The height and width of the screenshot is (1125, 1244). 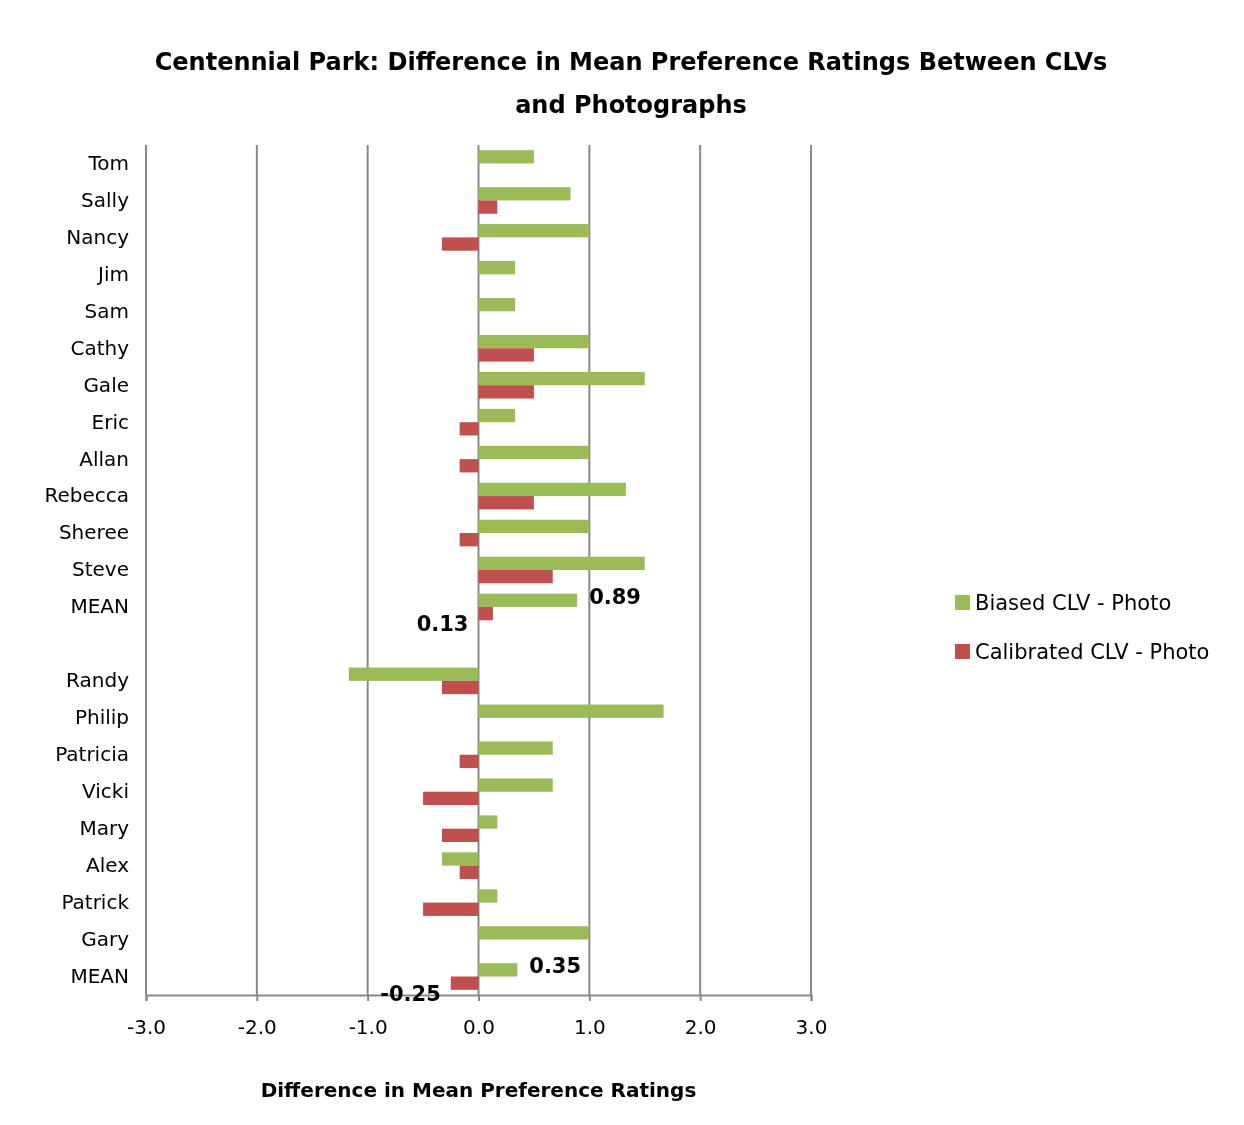 I want to click on data-label: 0.35, so click(x=555, y=966).